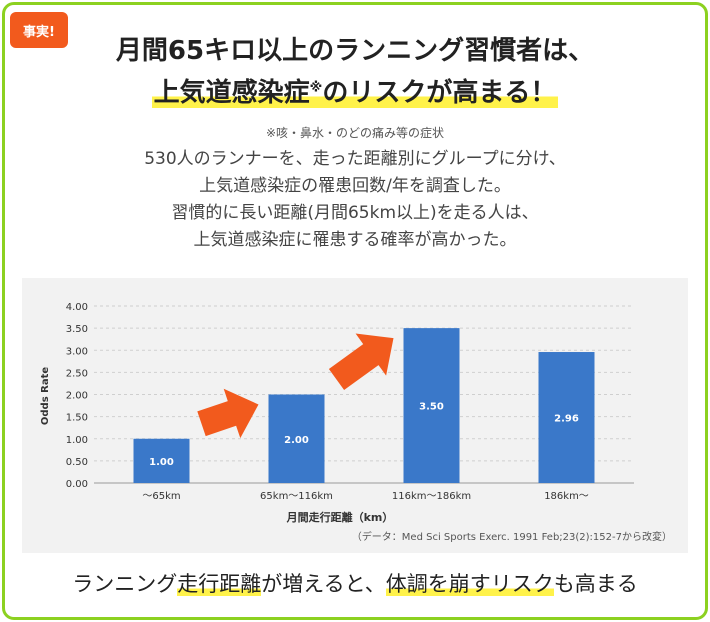 The height and width of the screenshot is (622, 710). I want to click on y-tick-label: 3.00, so click(77, 351).